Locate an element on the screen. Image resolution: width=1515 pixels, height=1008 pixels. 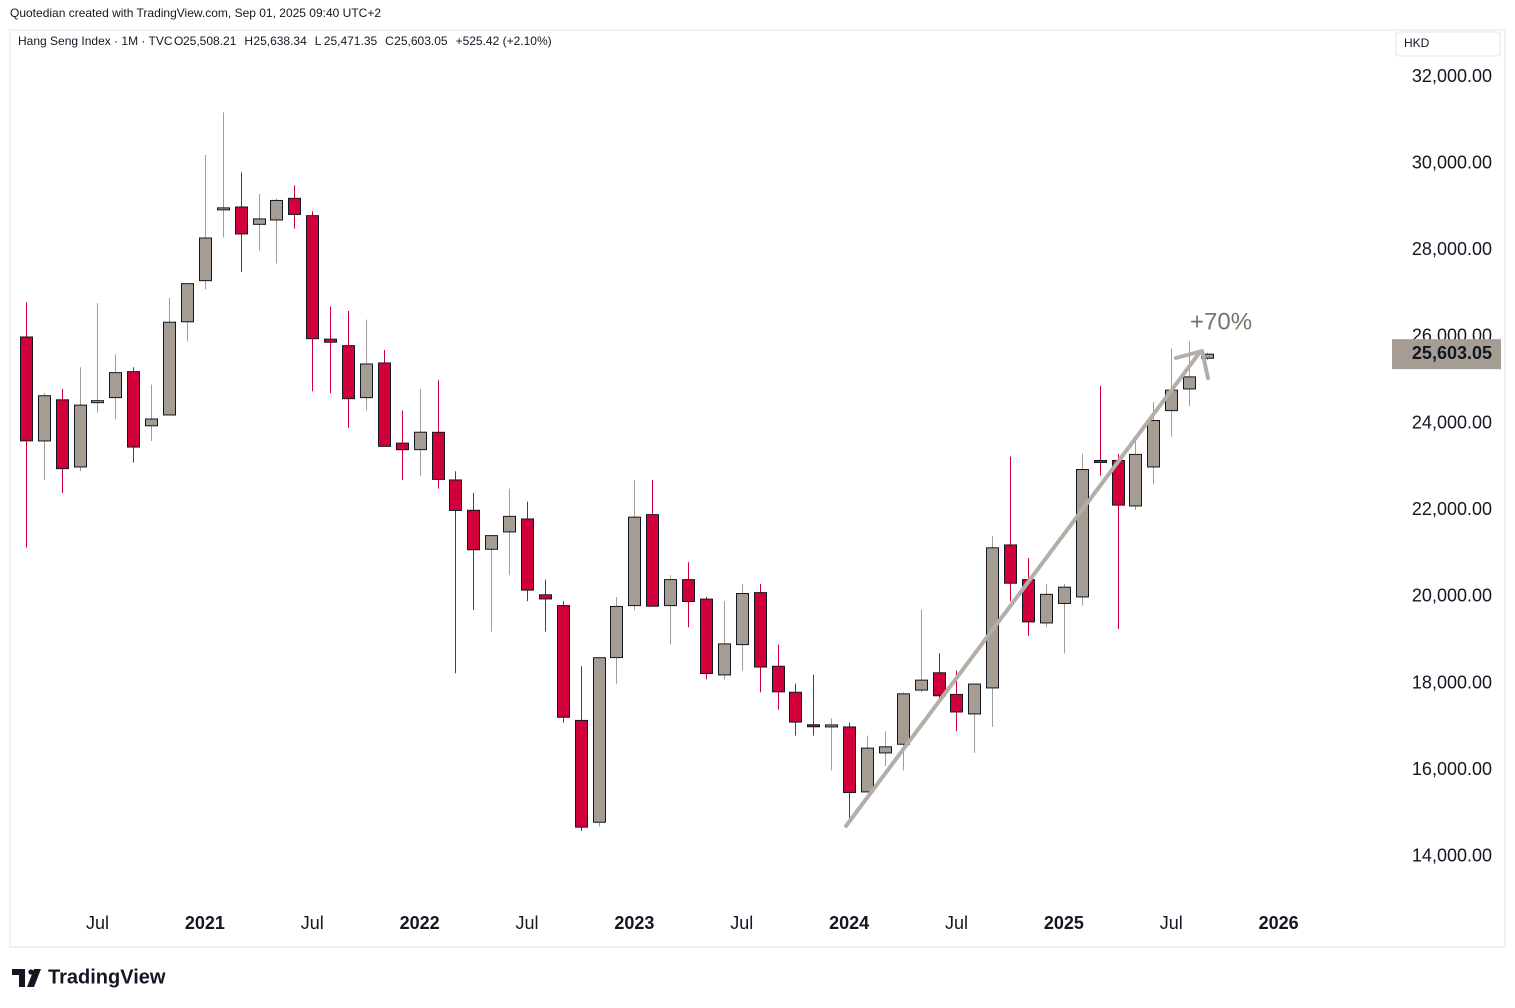
ohlc-value: 25,471.35 is located at coordinates (351, 41).